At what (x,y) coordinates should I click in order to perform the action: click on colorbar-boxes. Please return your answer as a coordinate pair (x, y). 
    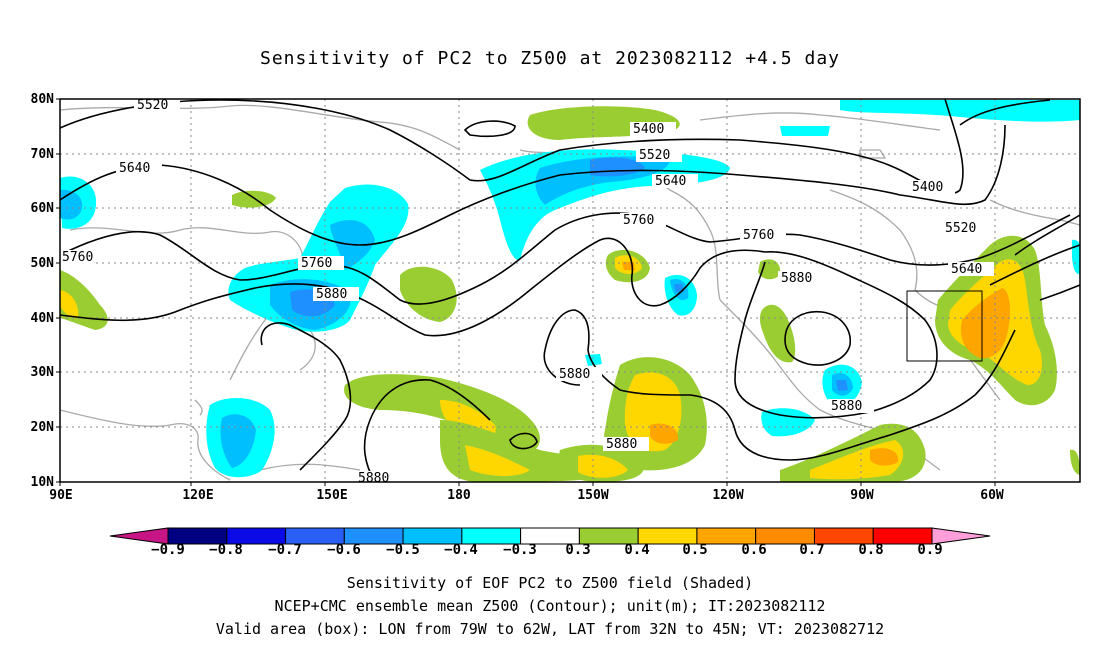
    Looking at the image, I should click on (550, 536).